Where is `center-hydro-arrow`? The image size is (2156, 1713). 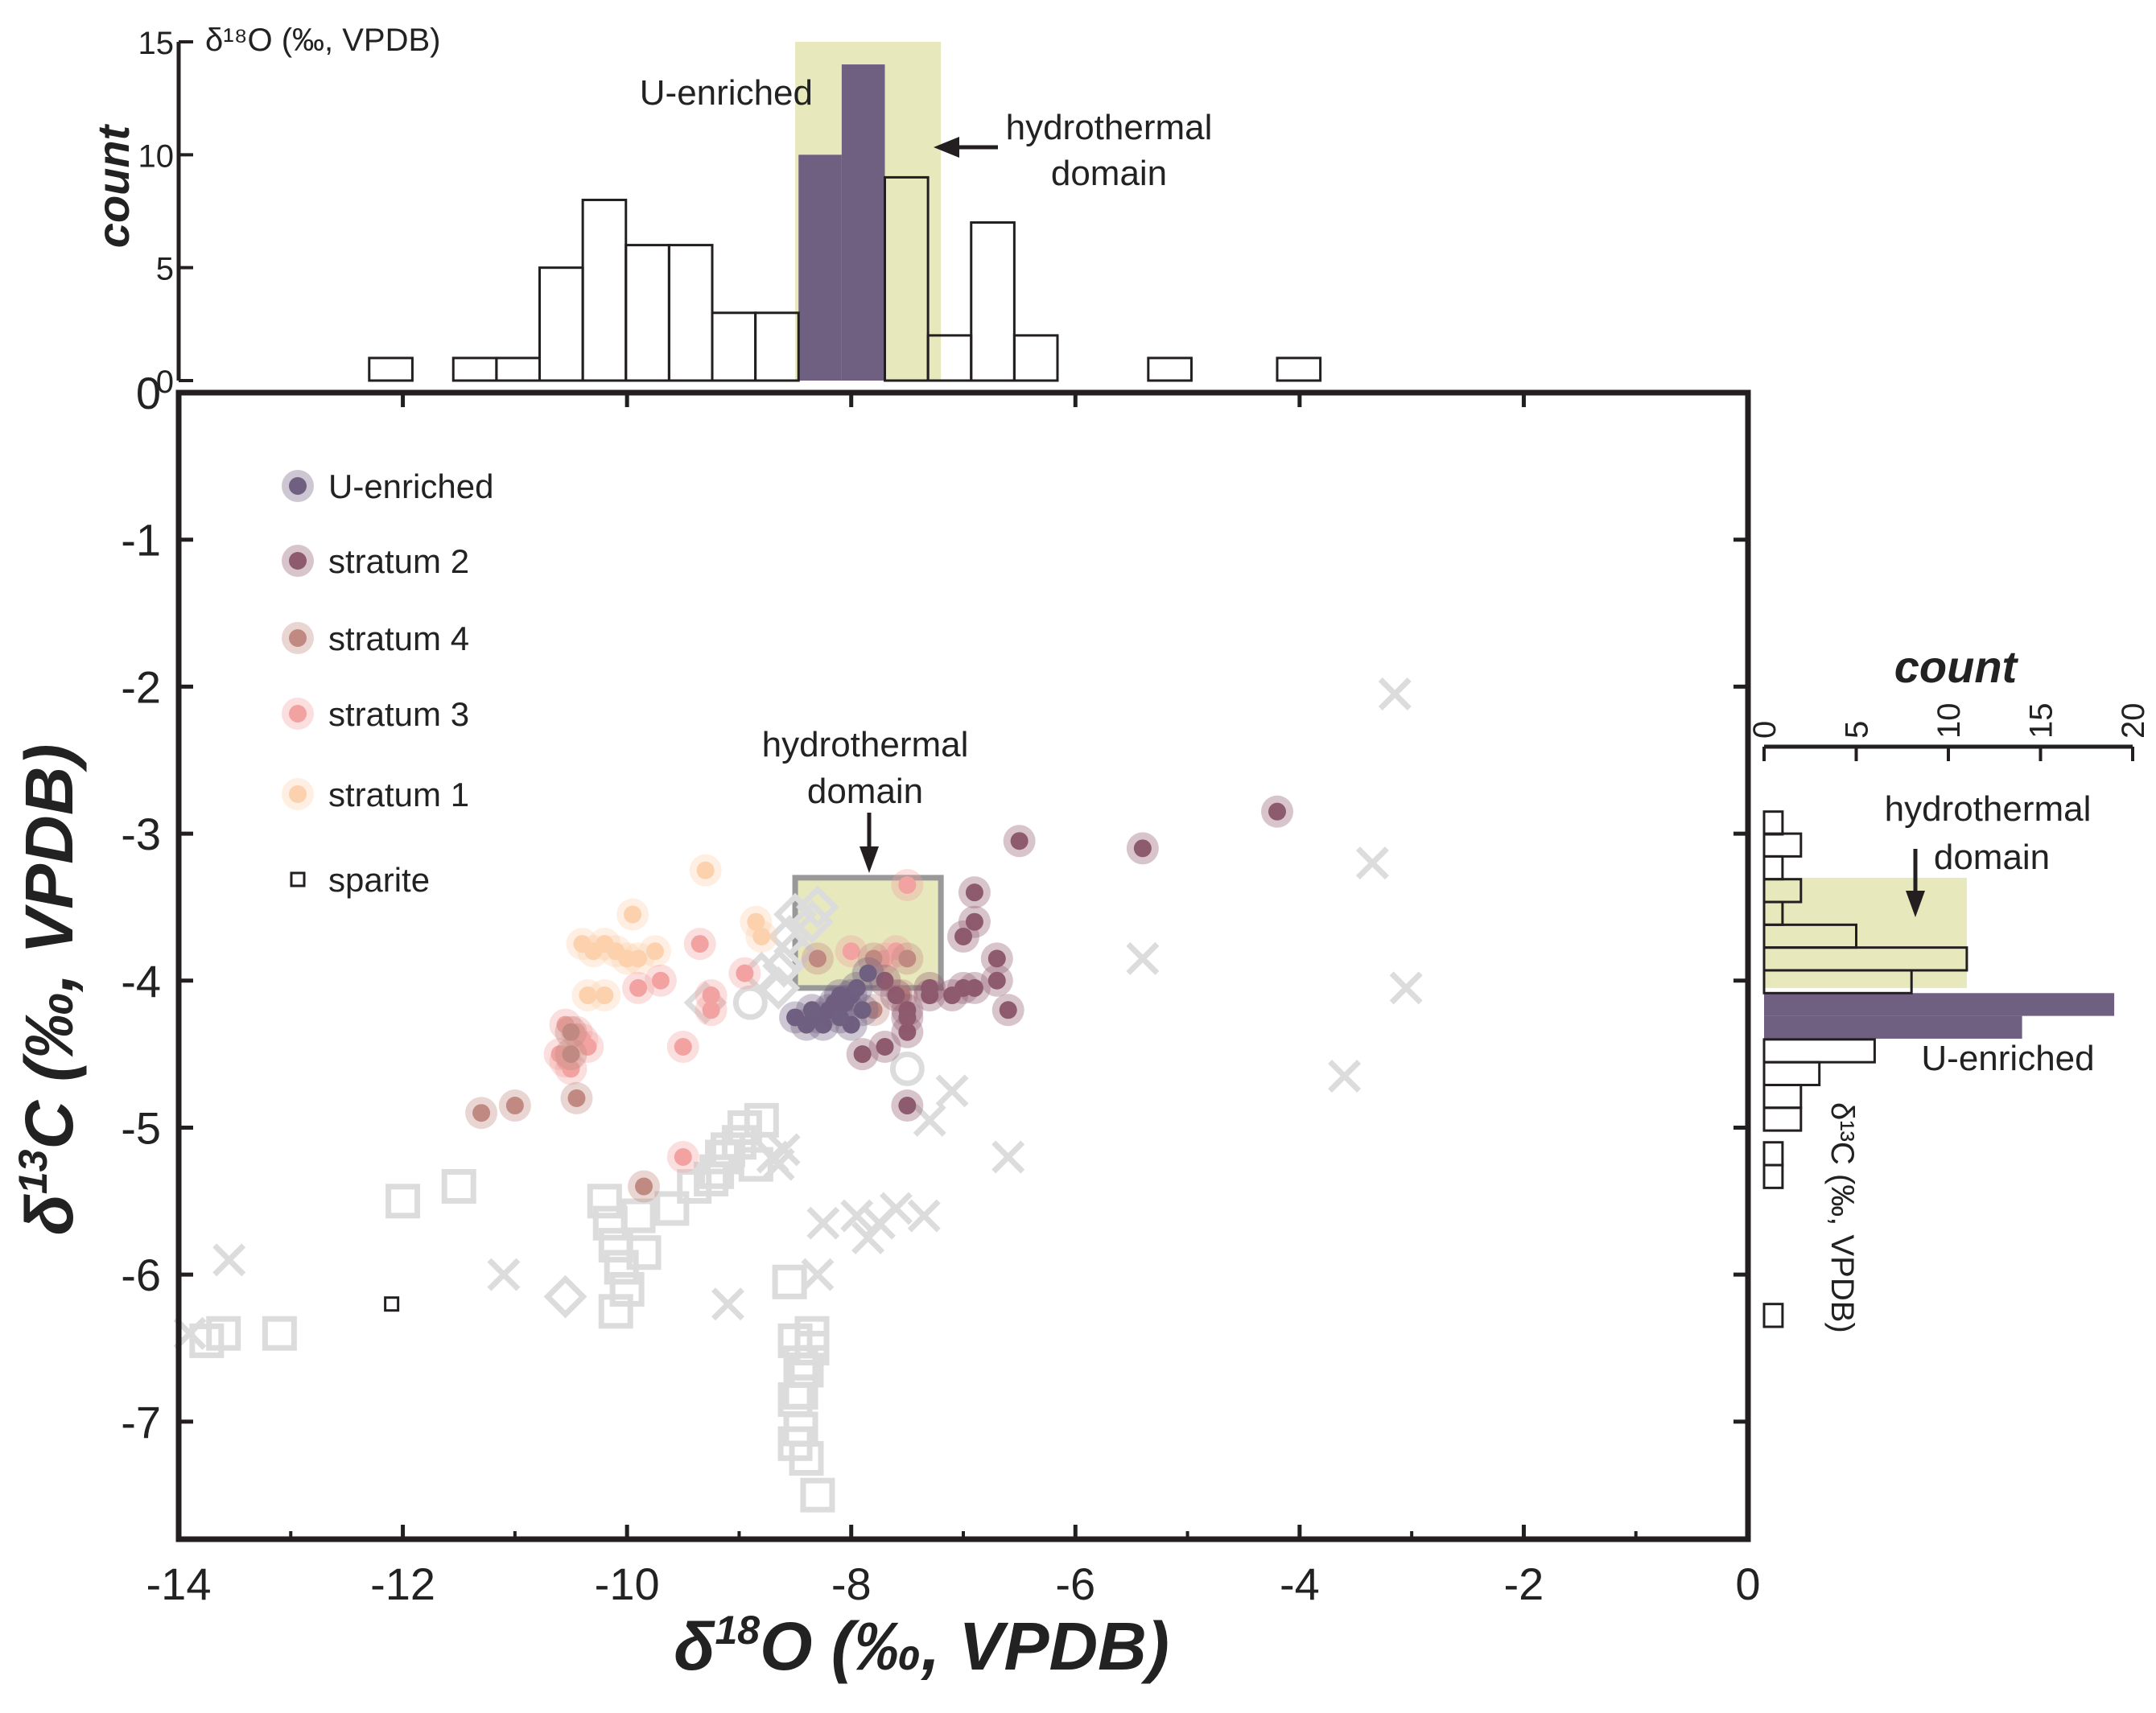
center-hydro-arrow is located at coordinates (869, 843).